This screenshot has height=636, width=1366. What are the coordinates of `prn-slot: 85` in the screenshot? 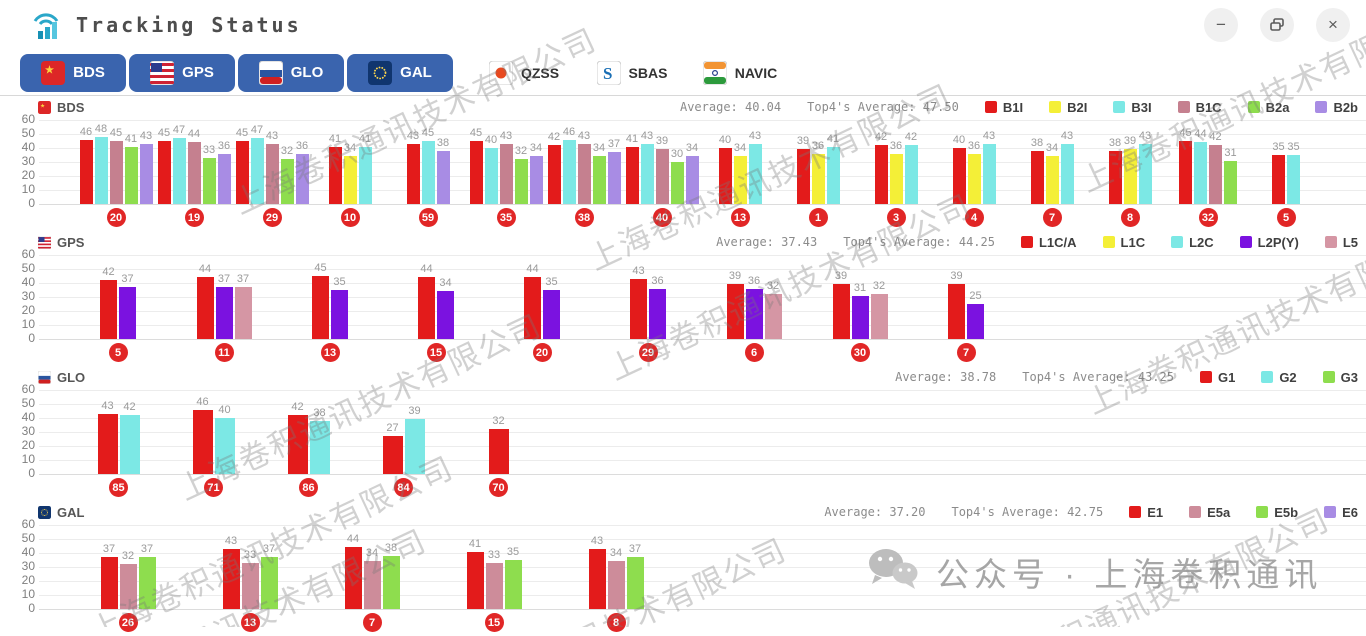 It's located at (118, 487).